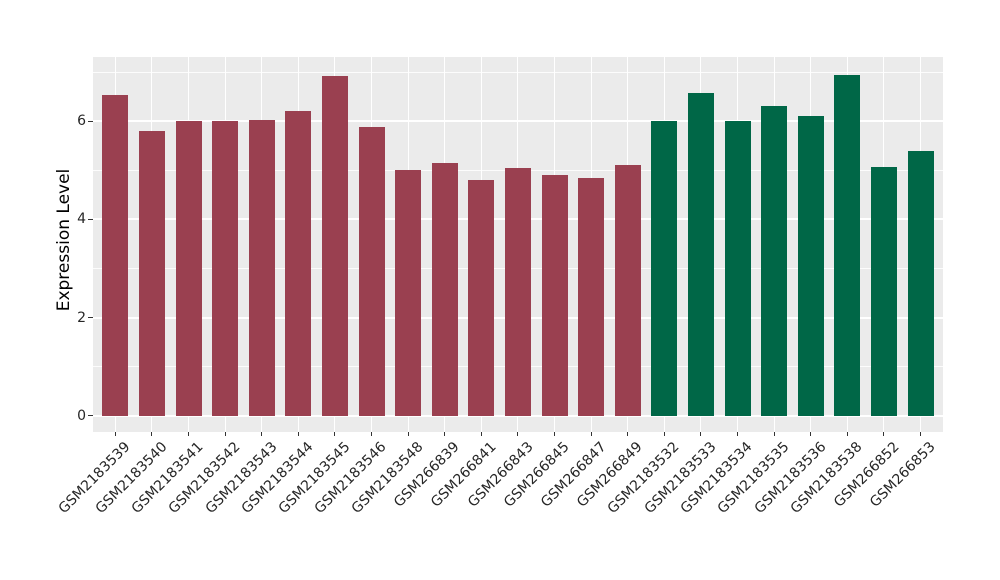 The image size is (1000, 580). I want to click on y-axis-title: Expression Level, so click(64, 240).